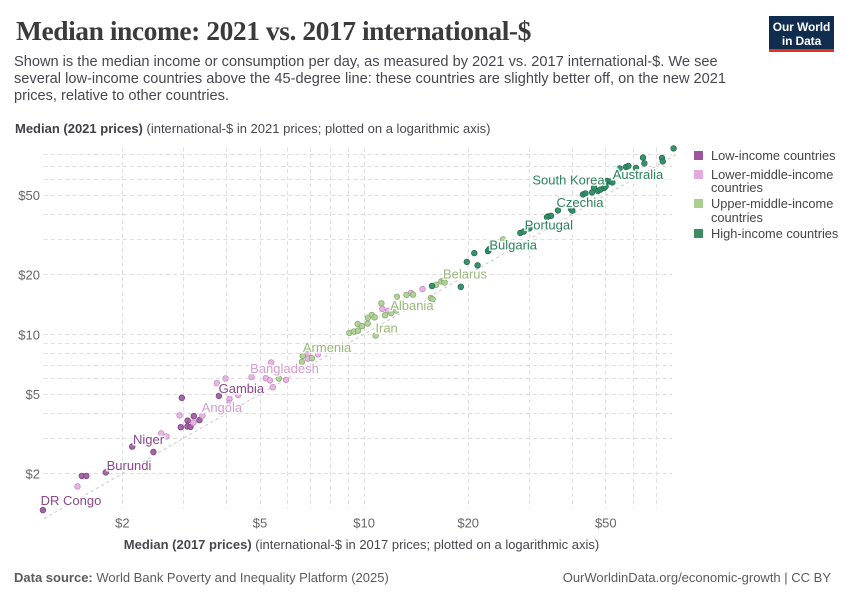 The image size is (850, 600). I want to click on svg-text: DR Congo, so click(71, 500).